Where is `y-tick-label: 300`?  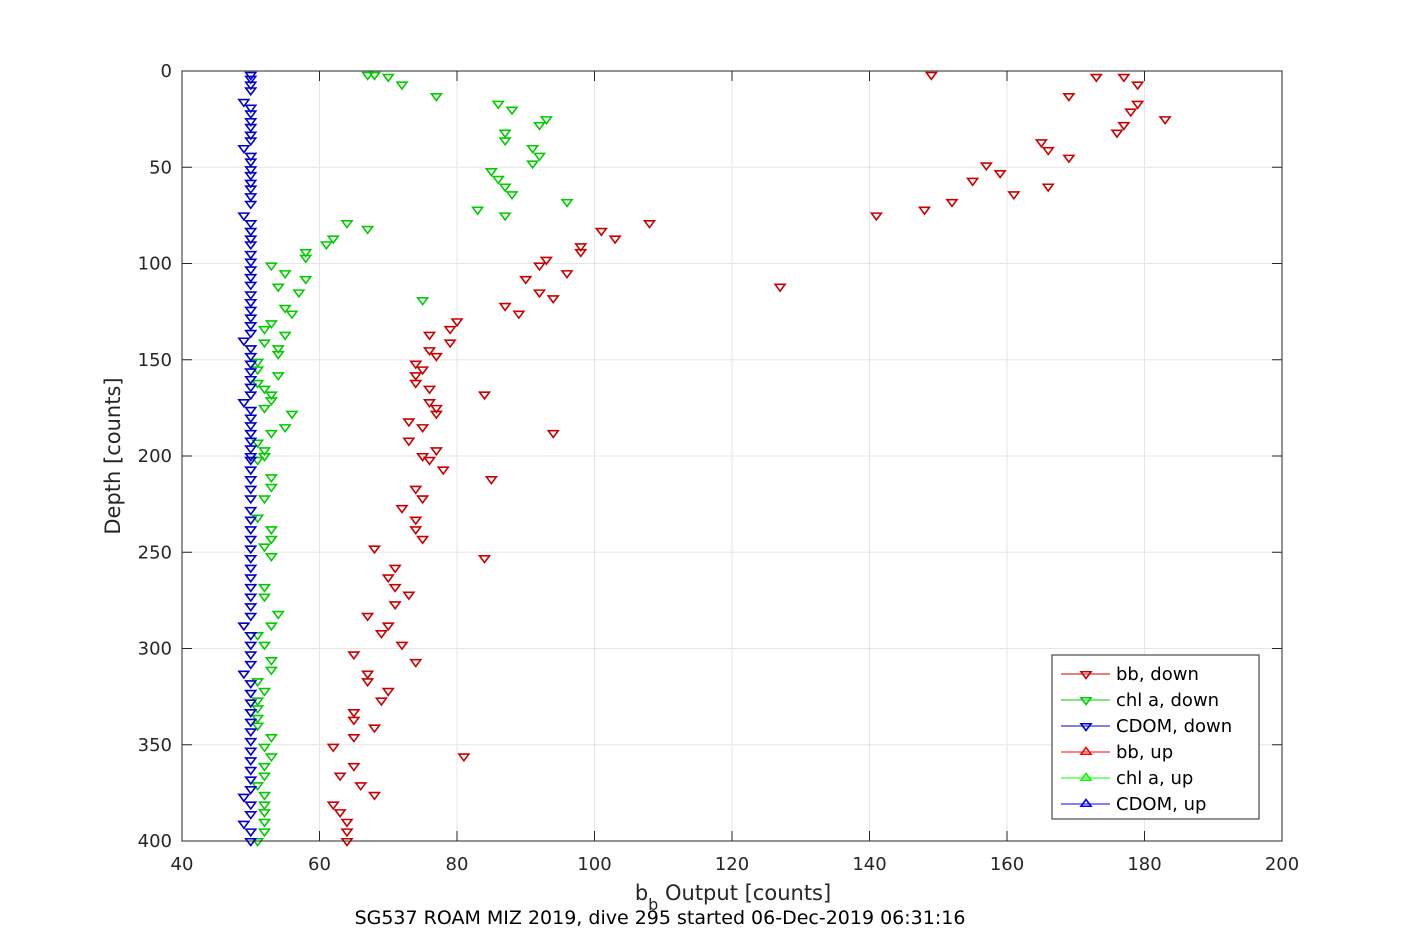 y-tick-label: 300 is located at coordinates (155, 649).